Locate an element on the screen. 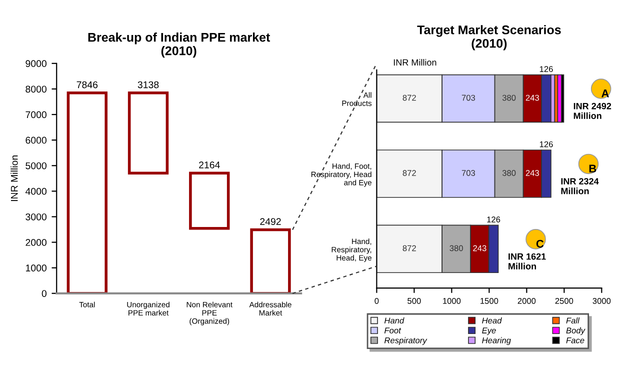  legend-label: Hand is located at coordinates (394, 320).